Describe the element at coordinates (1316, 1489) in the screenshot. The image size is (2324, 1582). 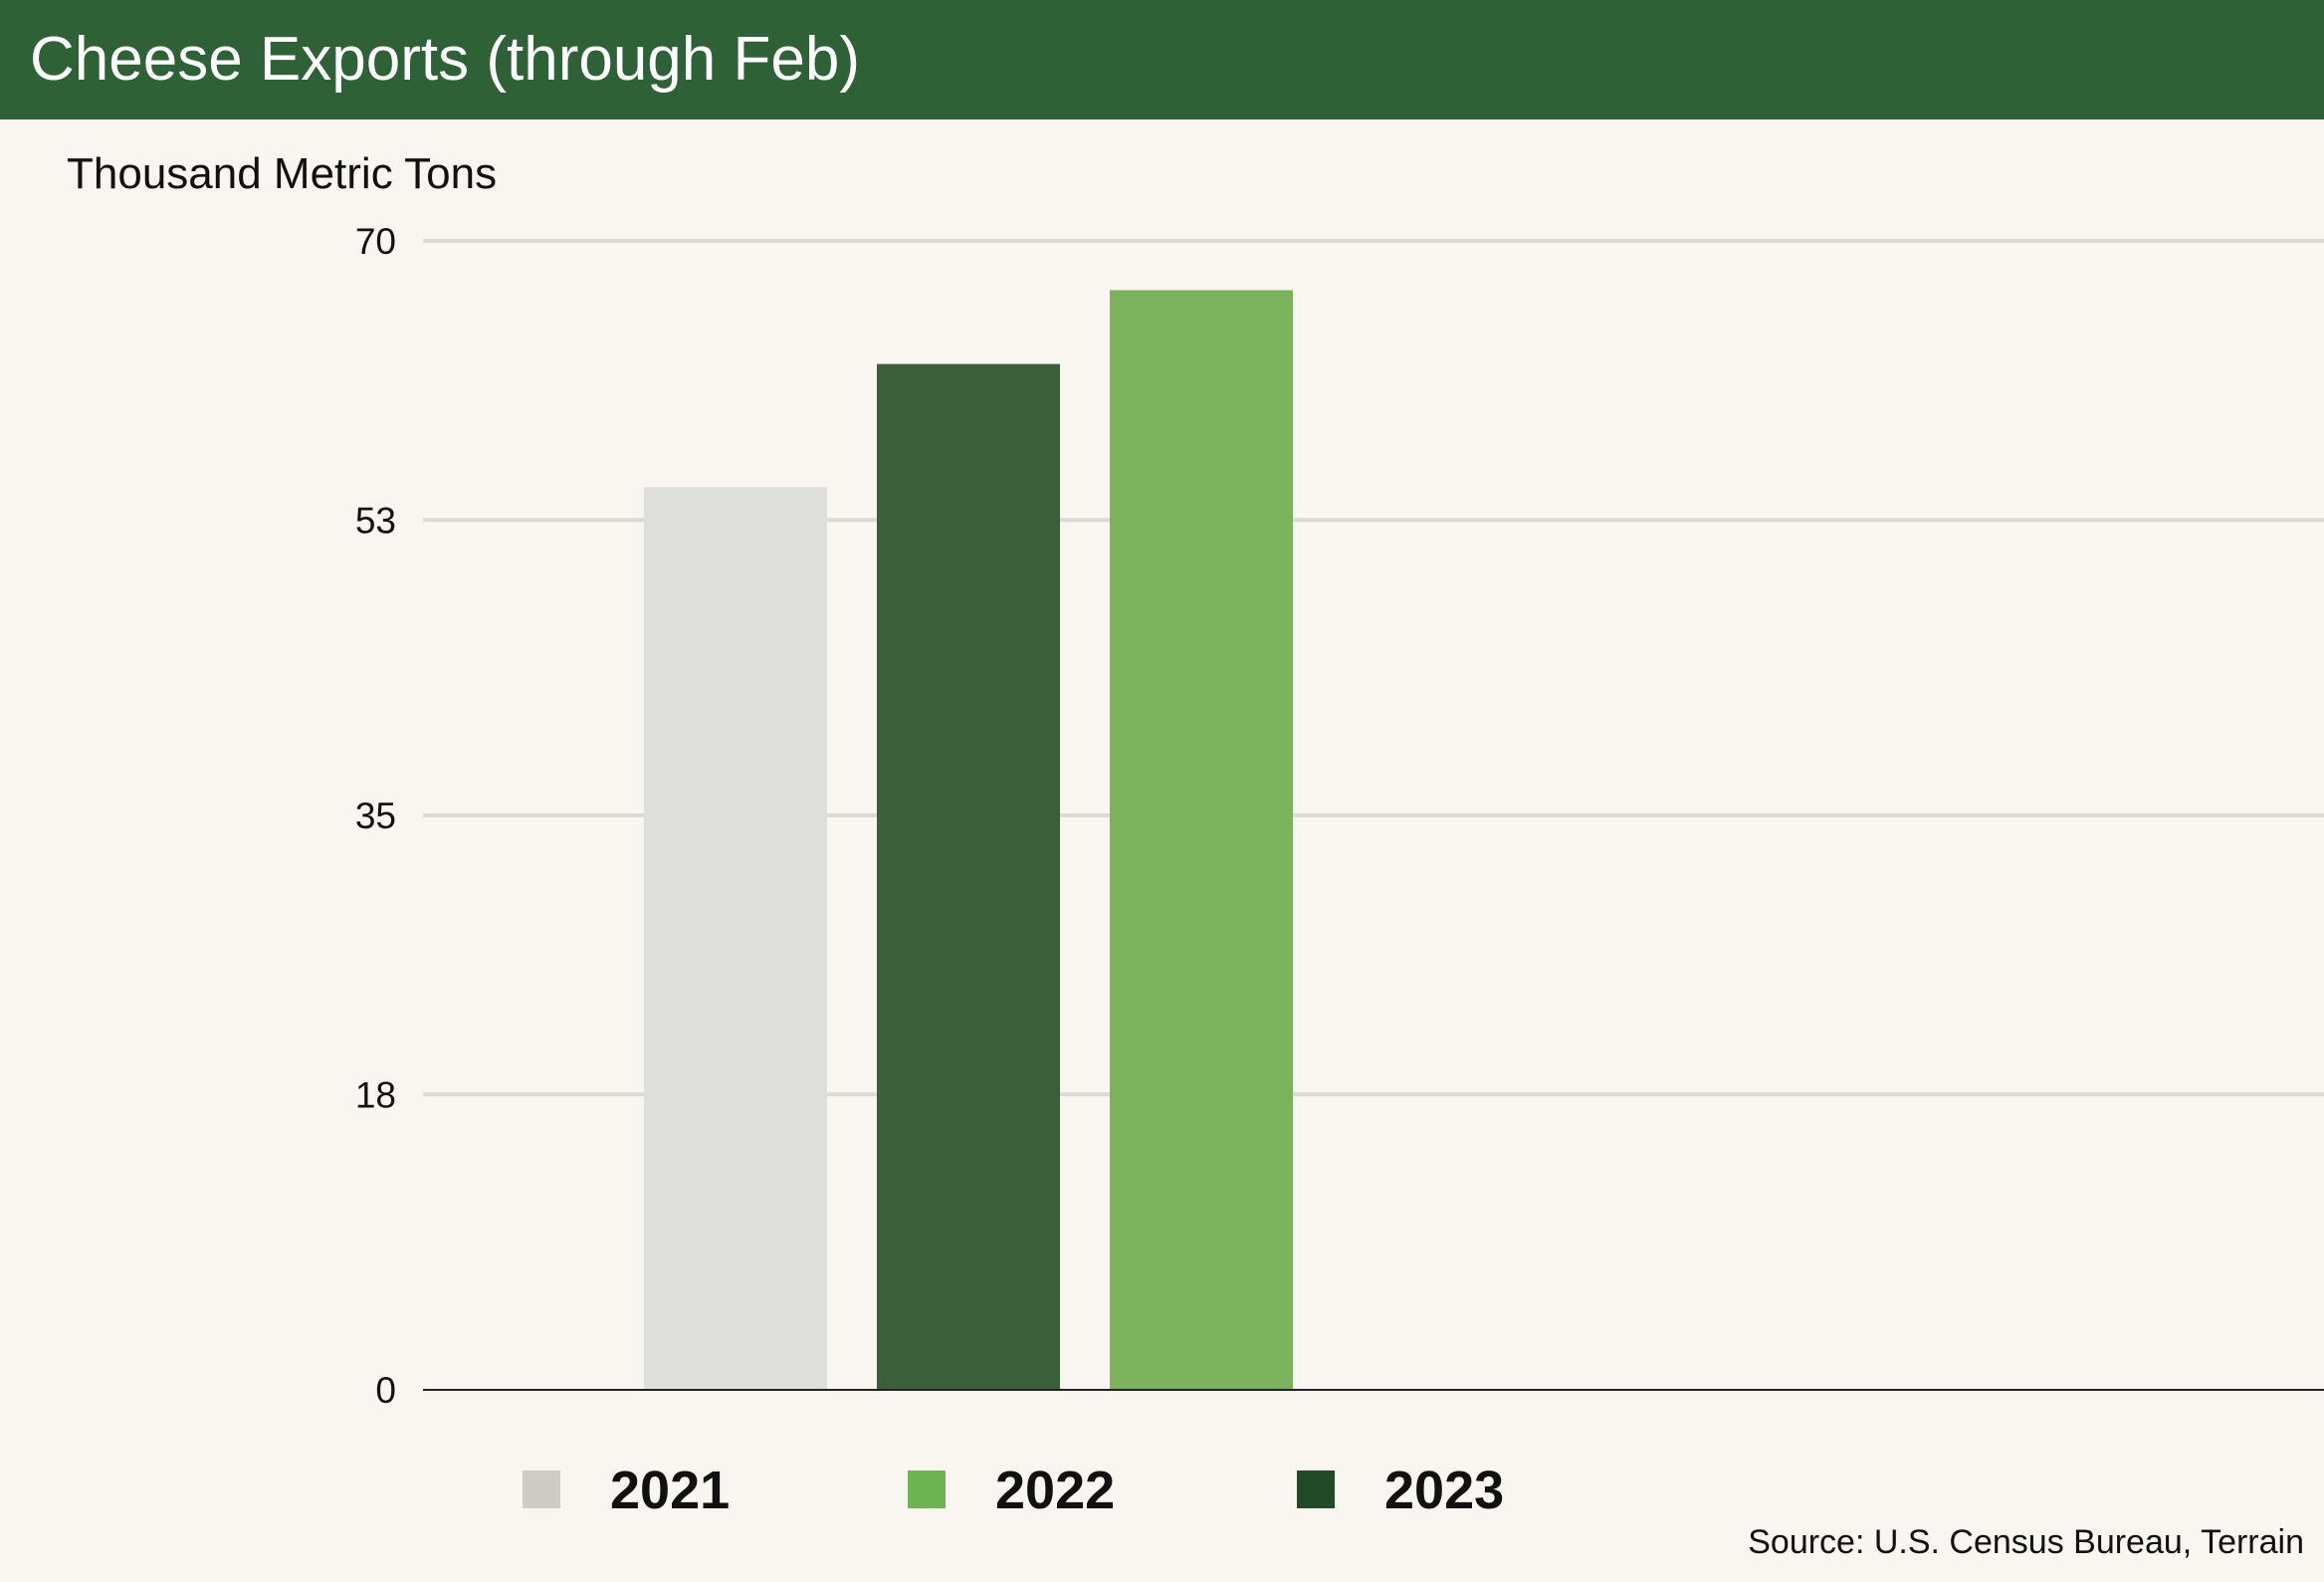
I see `legend-swatch-2023` at that location.